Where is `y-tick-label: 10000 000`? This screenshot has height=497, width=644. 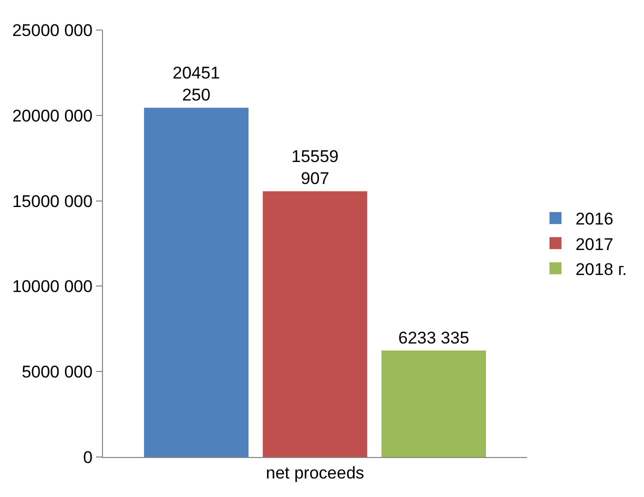 y-tick-label: 10000 000 is located at coordinates (52, 286).